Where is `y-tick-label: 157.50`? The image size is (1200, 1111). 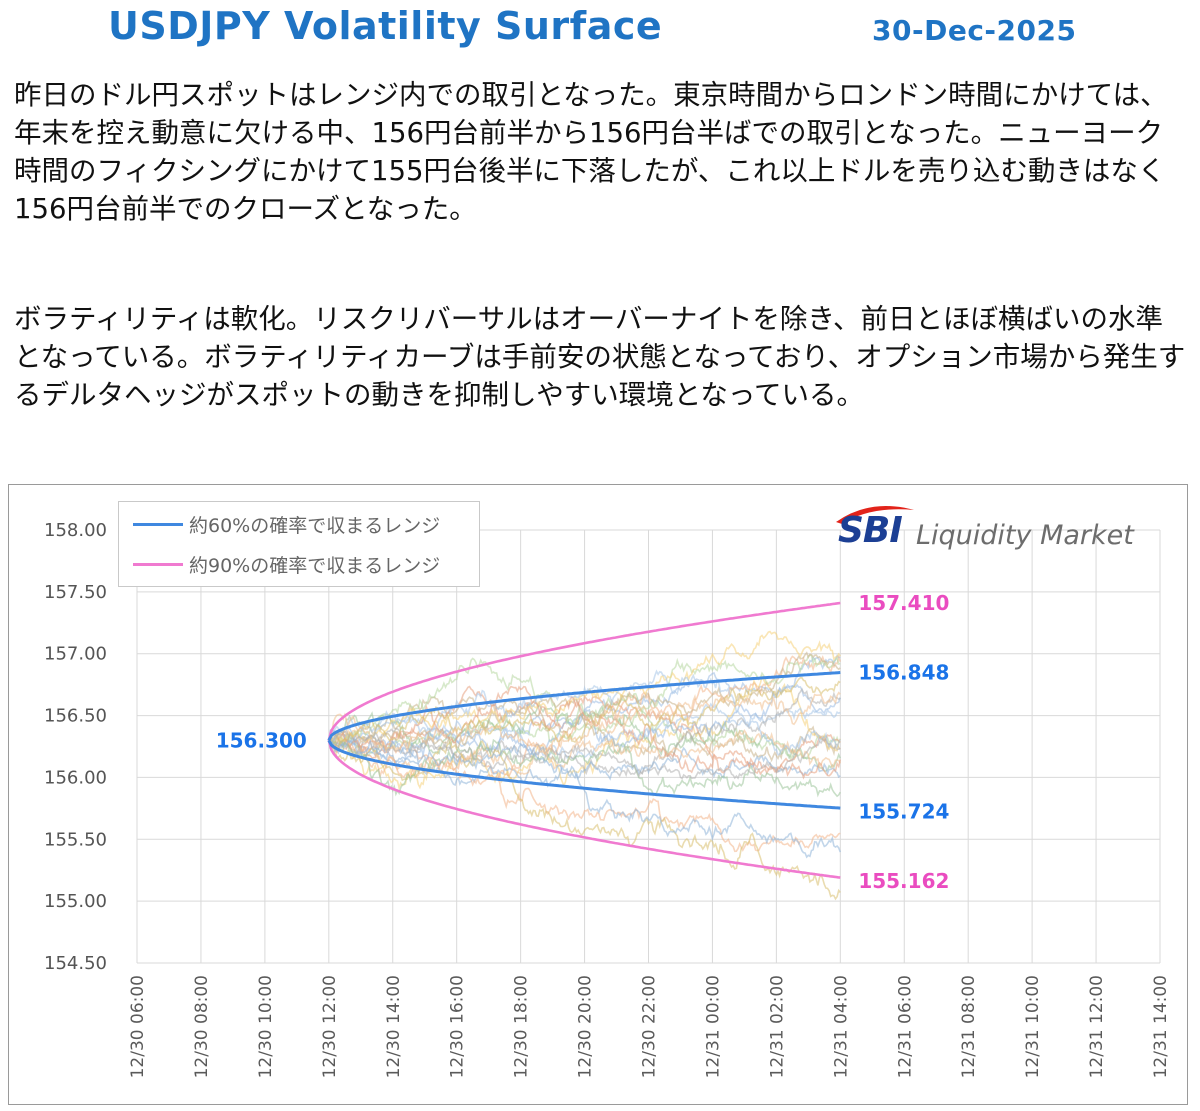
y-tick-label: 157.50 is located at coordinates (75, 592).